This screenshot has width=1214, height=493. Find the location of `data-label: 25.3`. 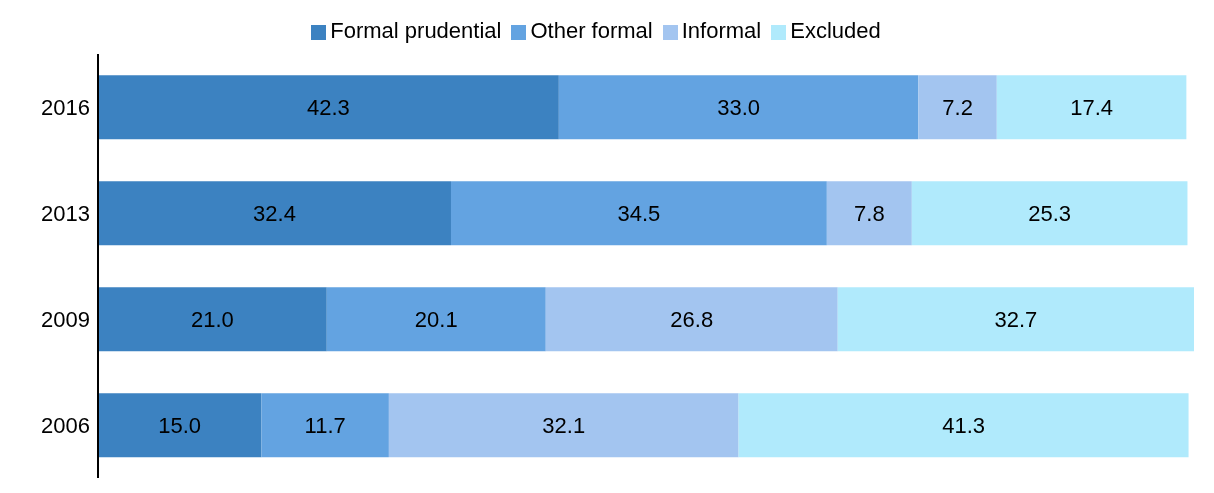

data-label: 25.3 is located at coordinates (1050, 213).